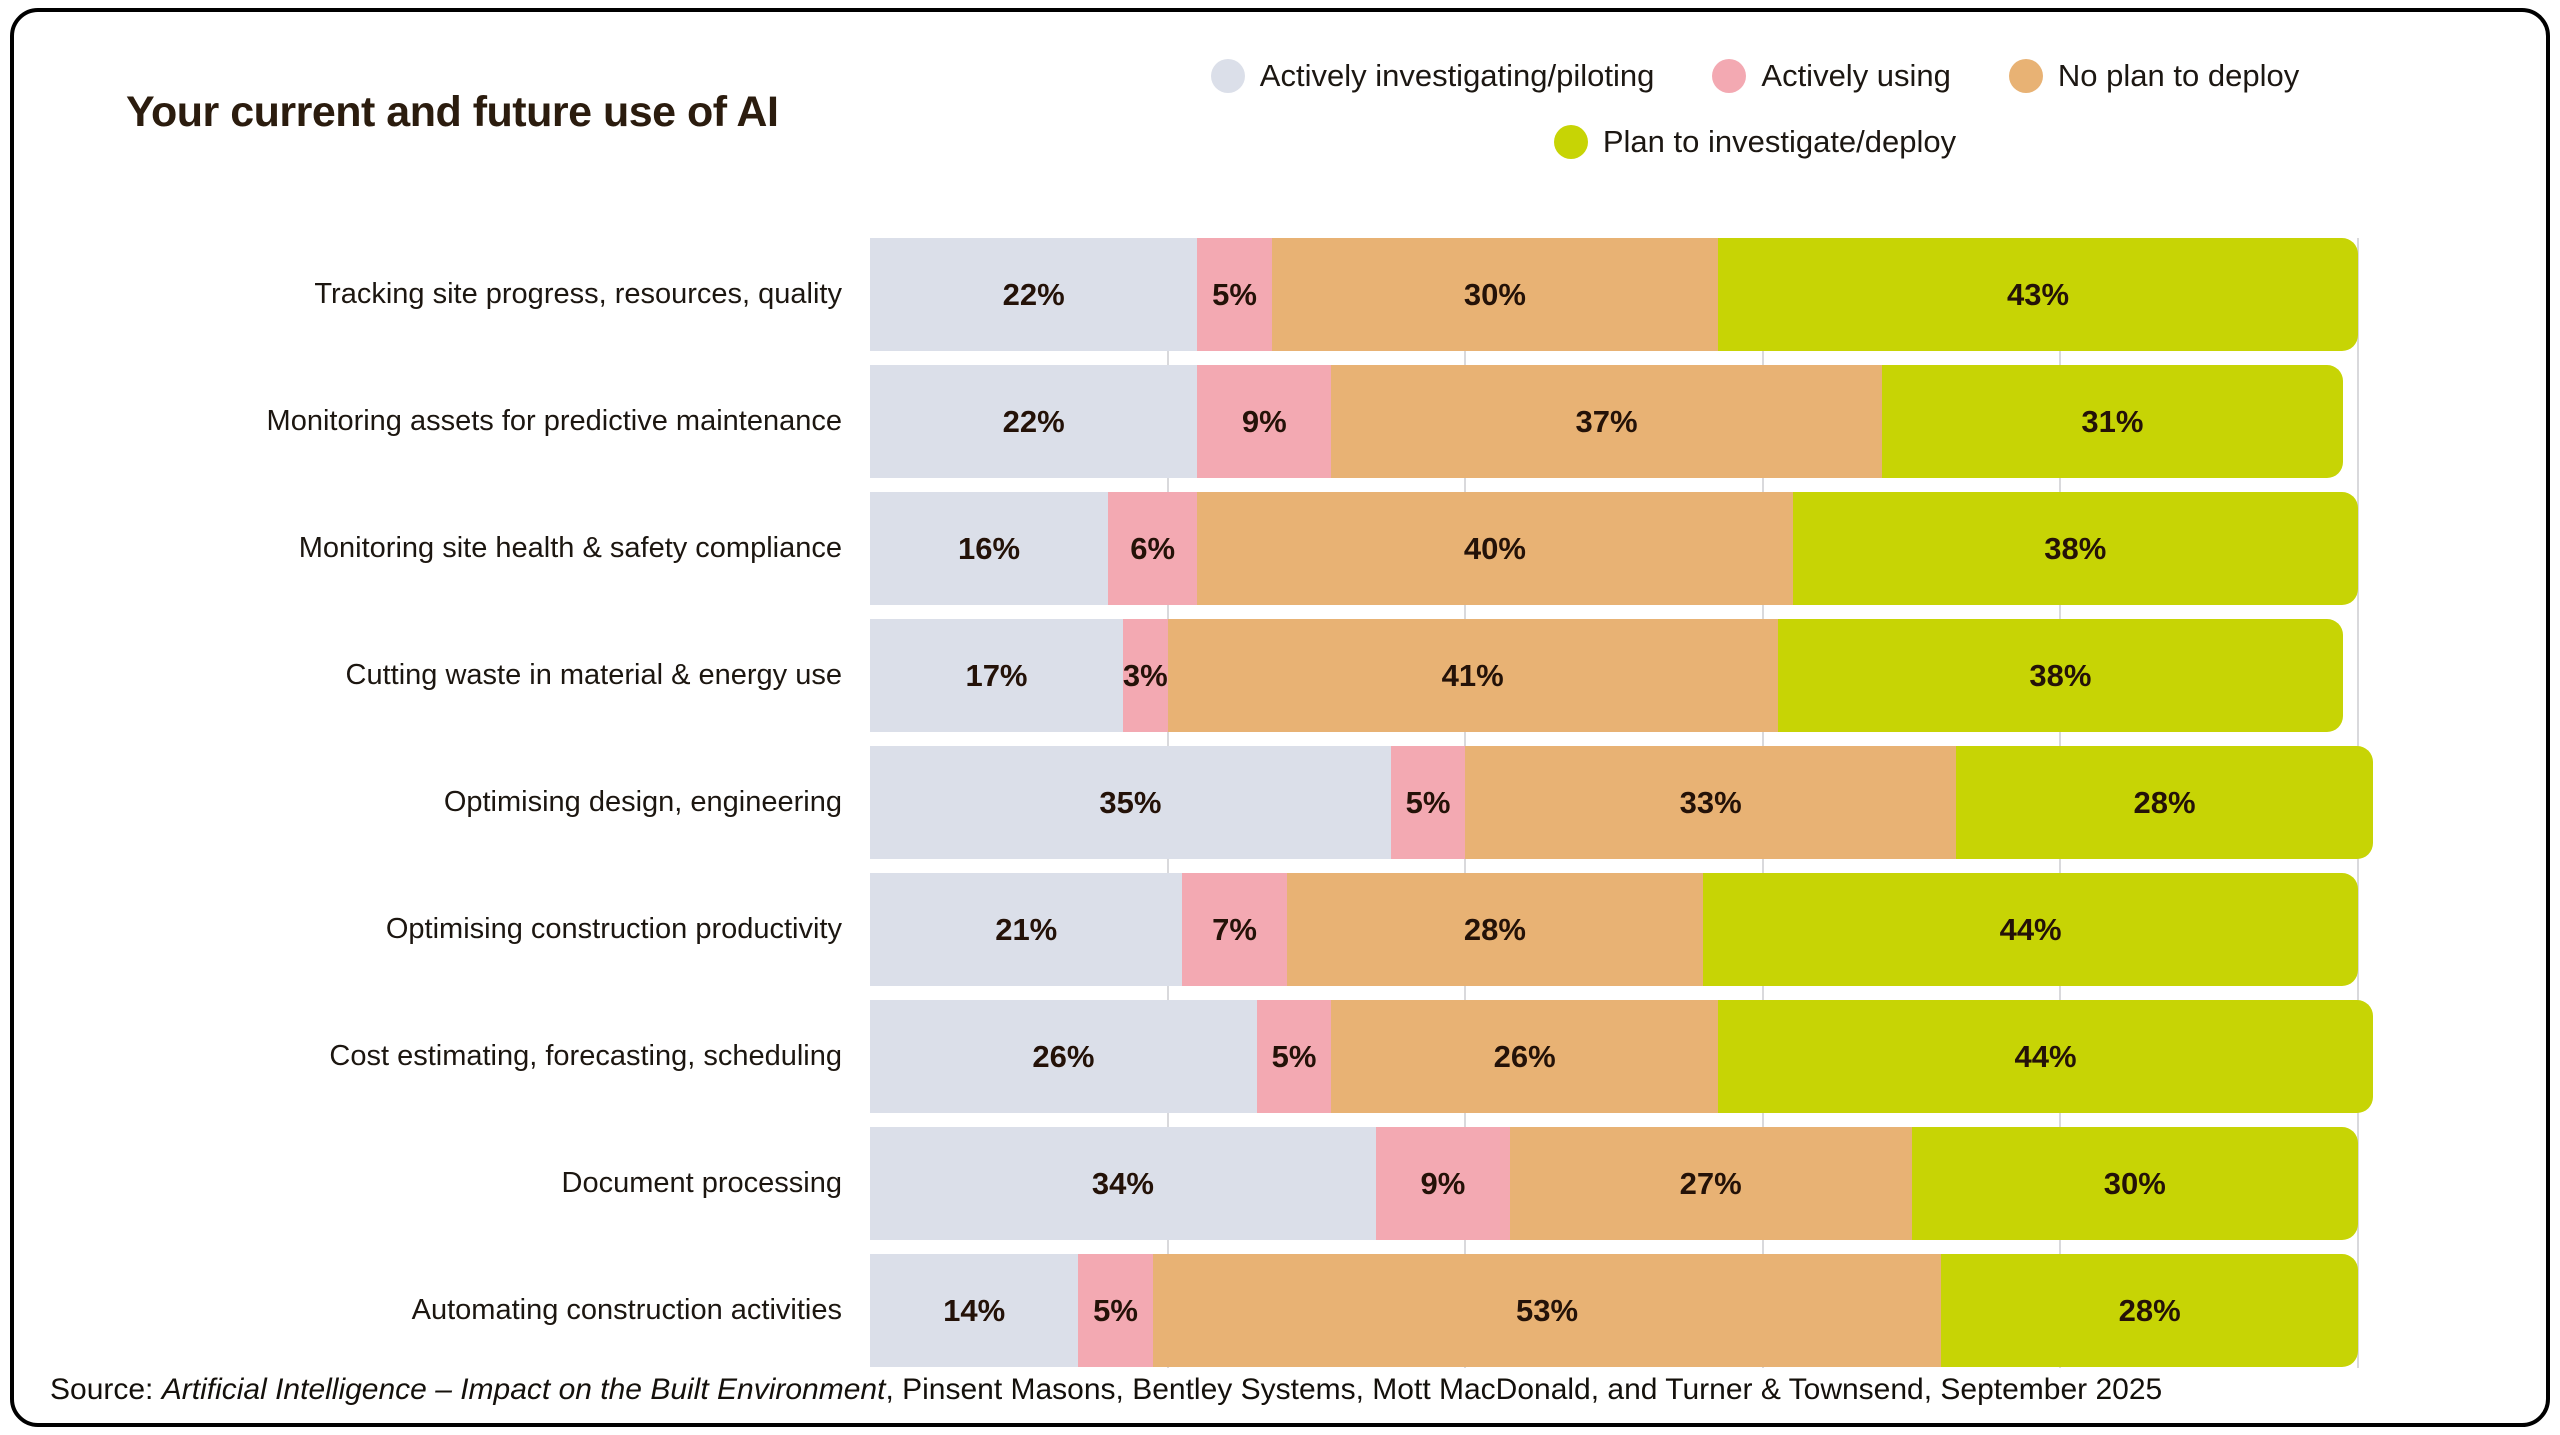 This screenshot has width=2560, height=1435. I want to click on segment-value-label: 16%, so click(989, 548).